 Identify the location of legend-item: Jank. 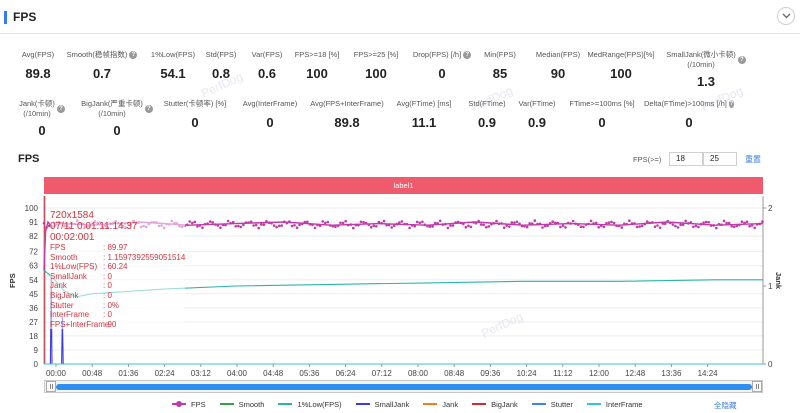
(440, 404).